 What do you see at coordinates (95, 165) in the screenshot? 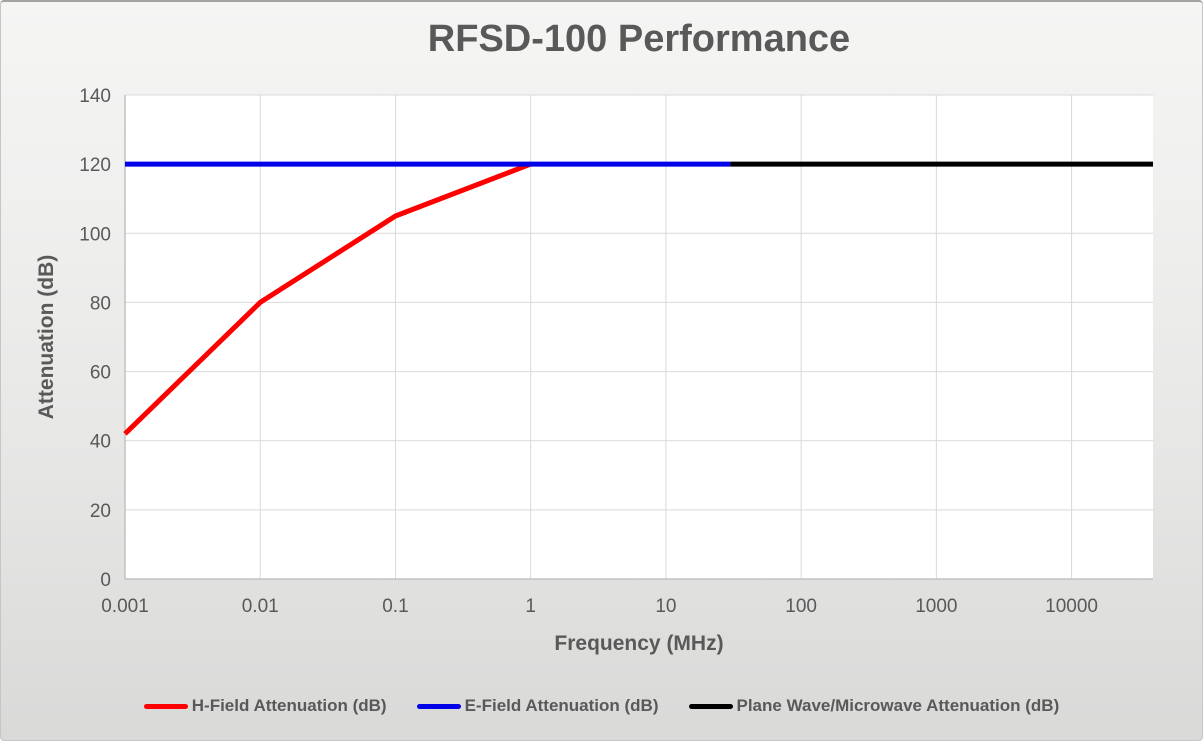
I see `y-tick-label: 120` at bounding box center [95, 165].